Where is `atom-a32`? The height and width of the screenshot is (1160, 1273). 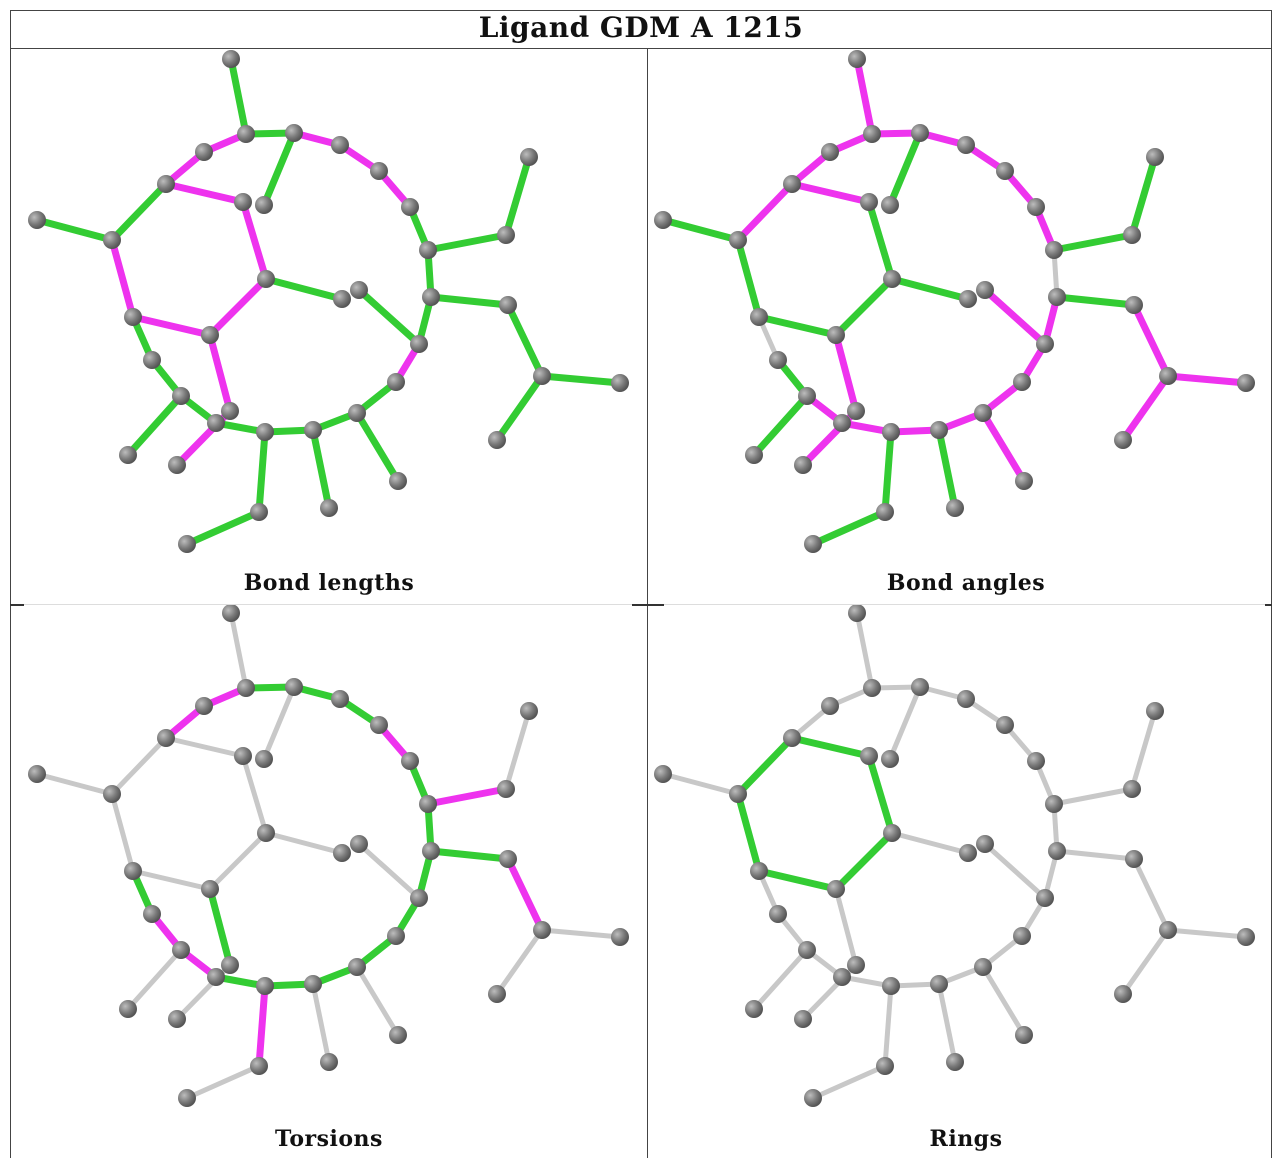
atom-a32 is located at coordinates (939, 430).